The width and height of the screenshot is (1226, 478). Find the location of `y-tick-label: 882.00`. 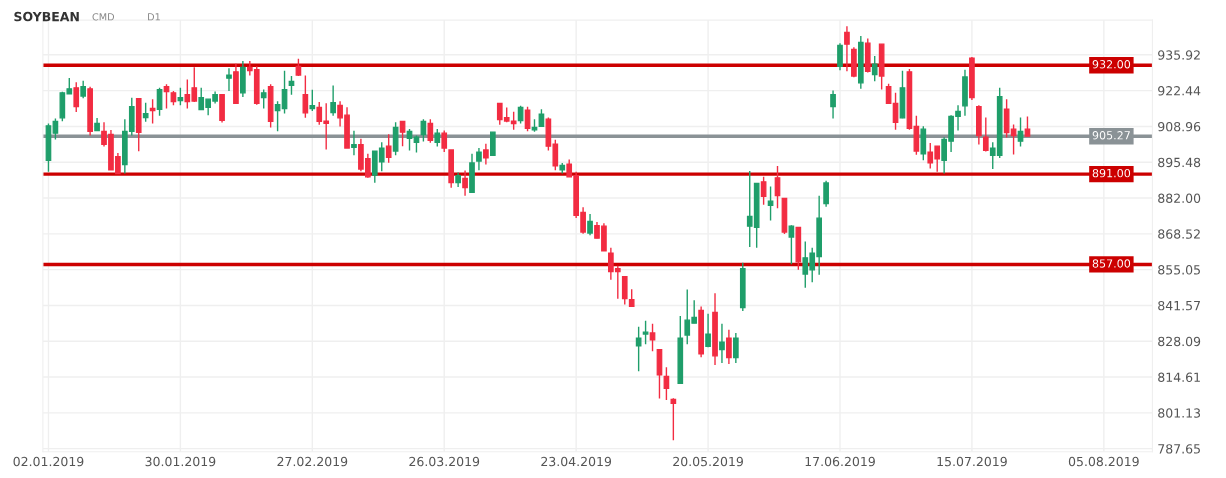

y-tick-label: 882.00 is located at coordinates (1179, 198).